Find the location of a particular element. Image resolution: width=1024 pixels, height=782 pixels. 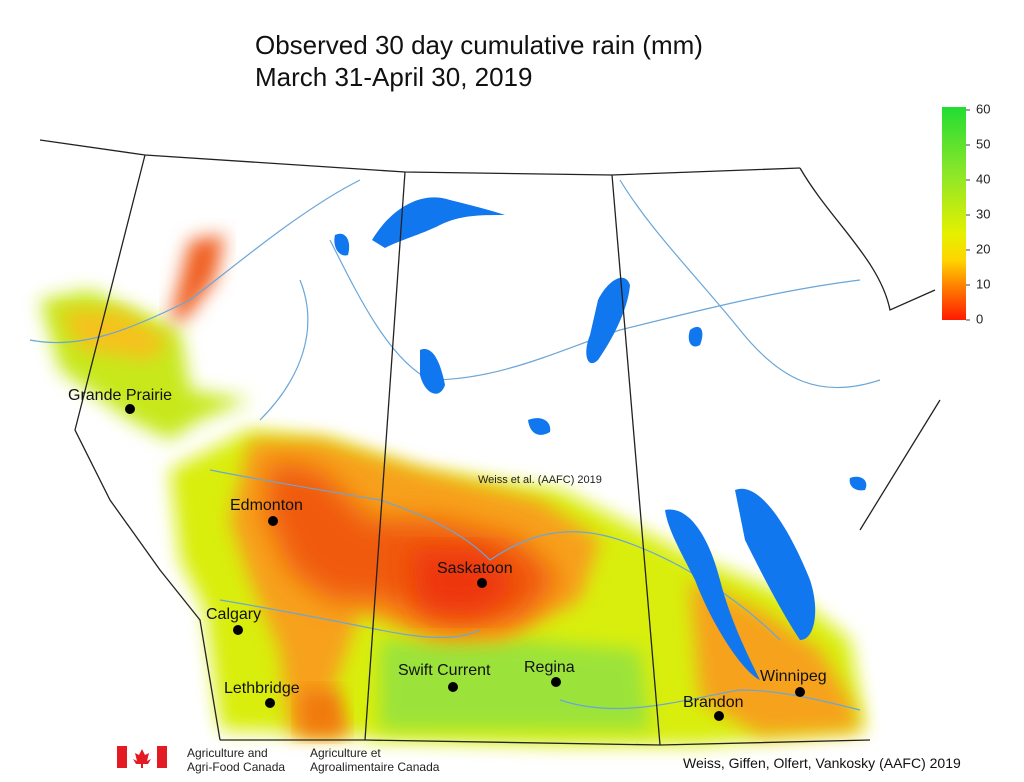

title-line-2: March 31-April 30, 2019 is located at coordinates (393, 77).